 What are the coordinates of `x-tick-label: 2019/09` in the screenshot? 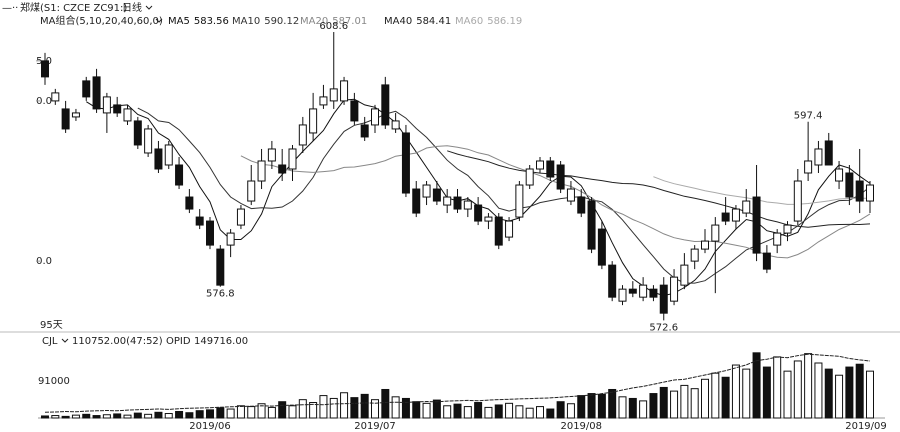 It's located at (866, 426).